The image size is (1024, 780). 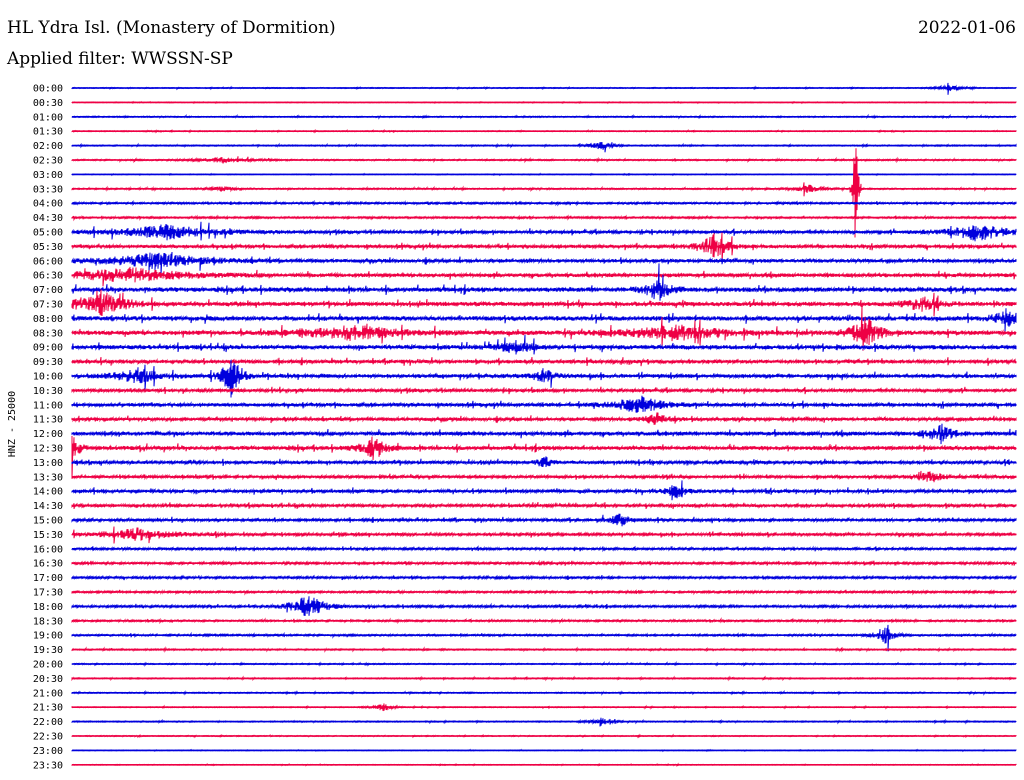 What do you see at coordinates (48, 765) in the screenshot?
I see `time-label: 23:30` at bounding box center [48, 765].